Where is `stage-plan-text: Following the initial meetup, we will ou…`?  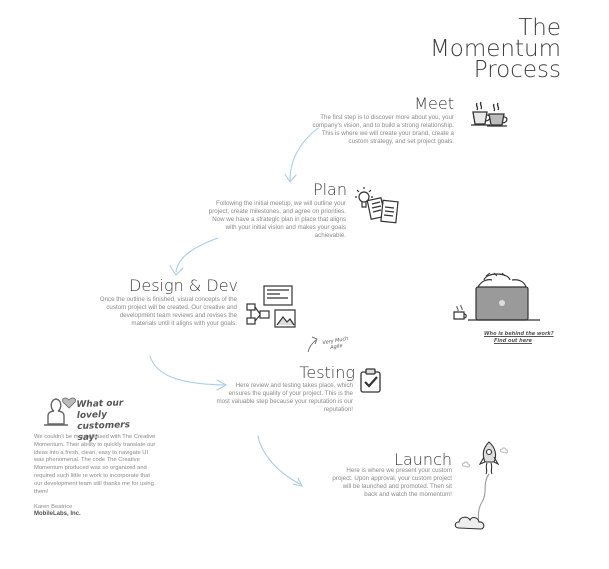
stage-plan-text: Following the initial meetup, we will ou… is located at coordinates (277, 220).